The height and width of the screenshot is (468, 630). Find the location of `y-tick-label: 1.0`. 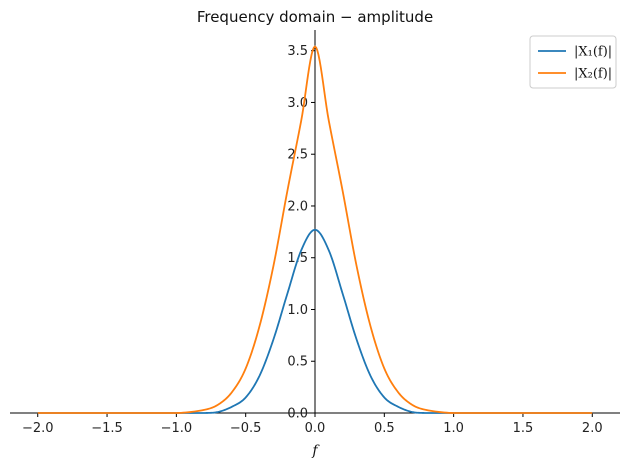

y-tick-label: 1.0 is located at coordinates (297, 310).